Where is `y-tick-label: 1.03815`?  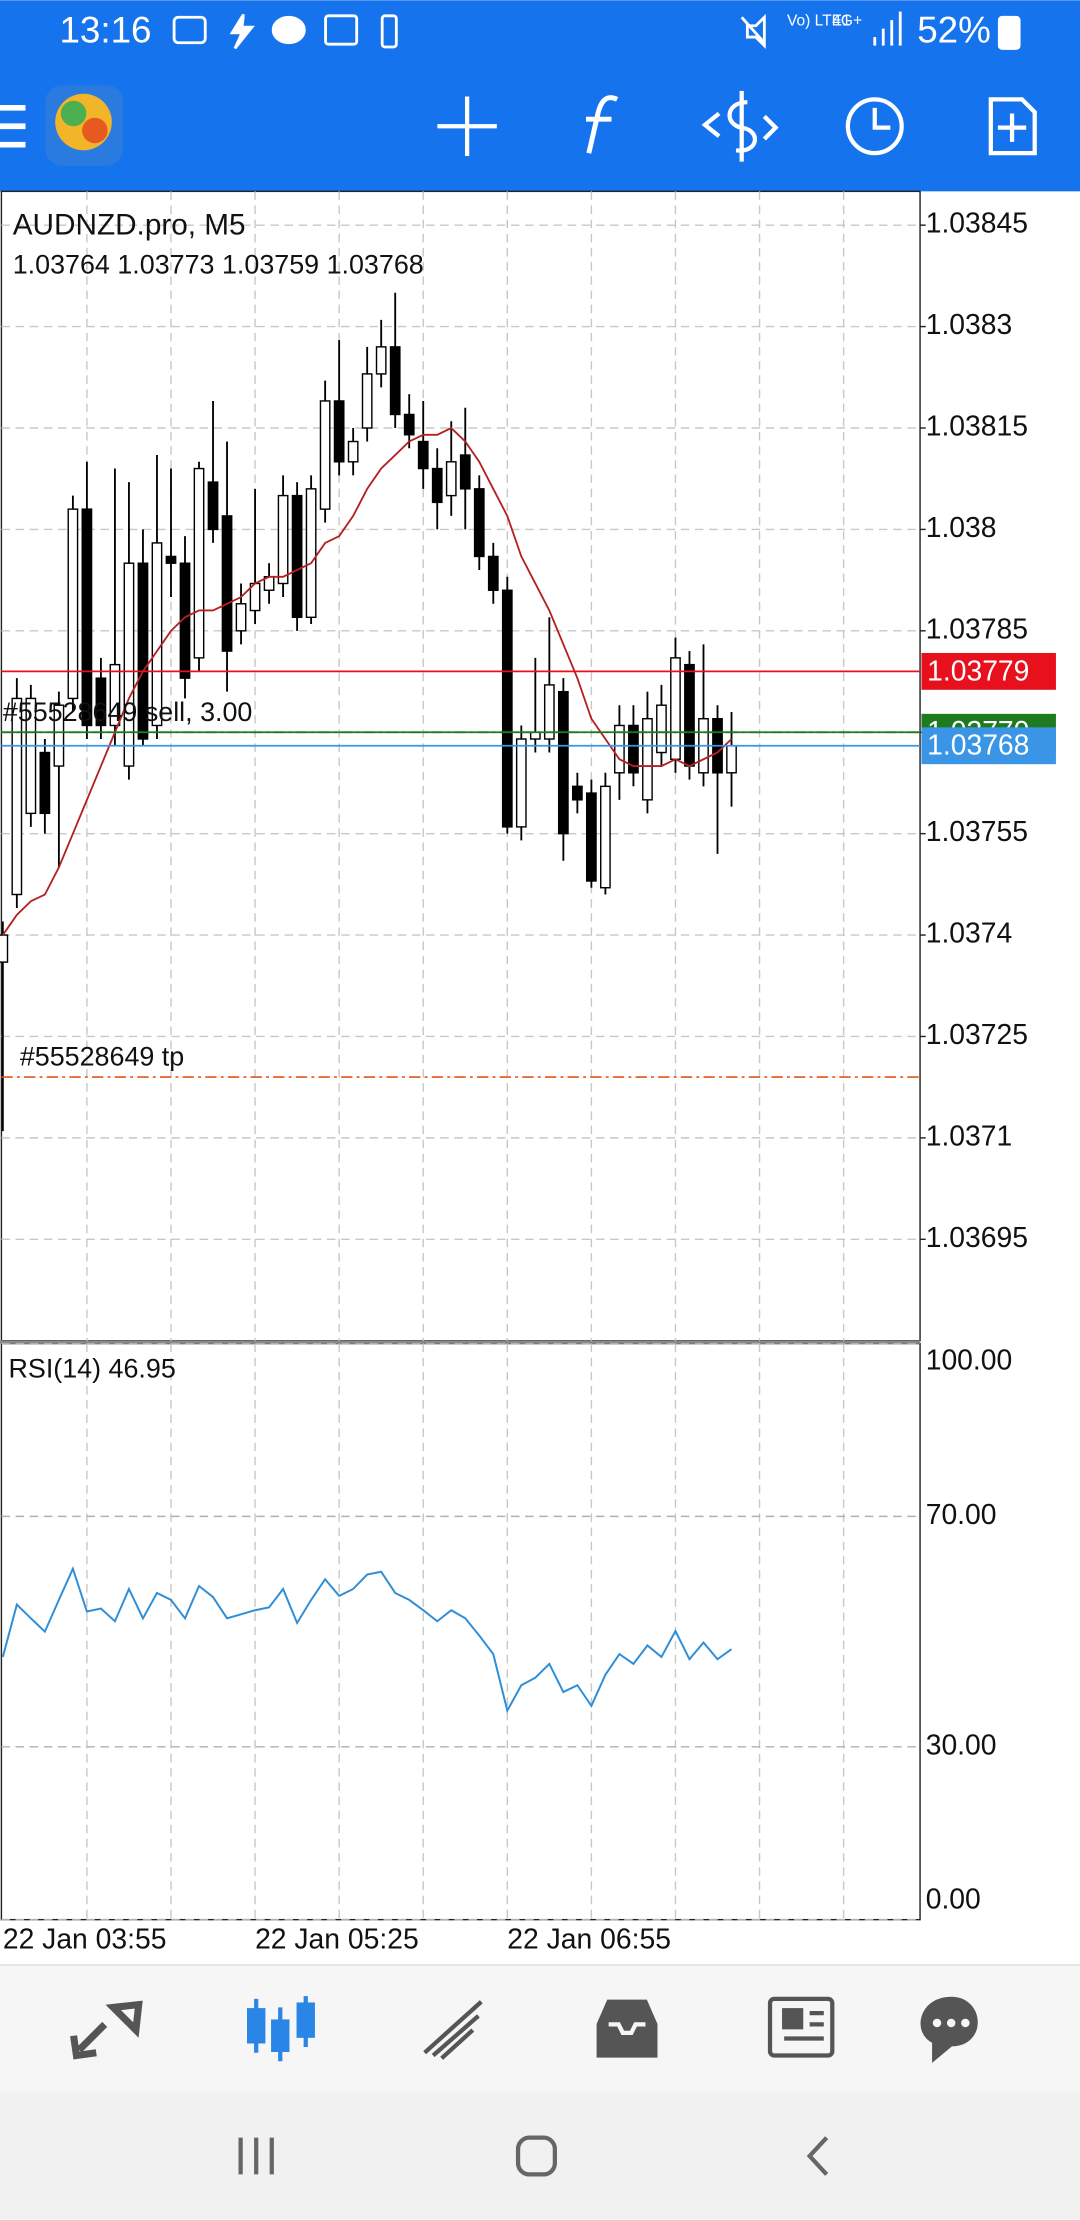
y-tick-label: 1.03815 is located at coordinates (977, 425).